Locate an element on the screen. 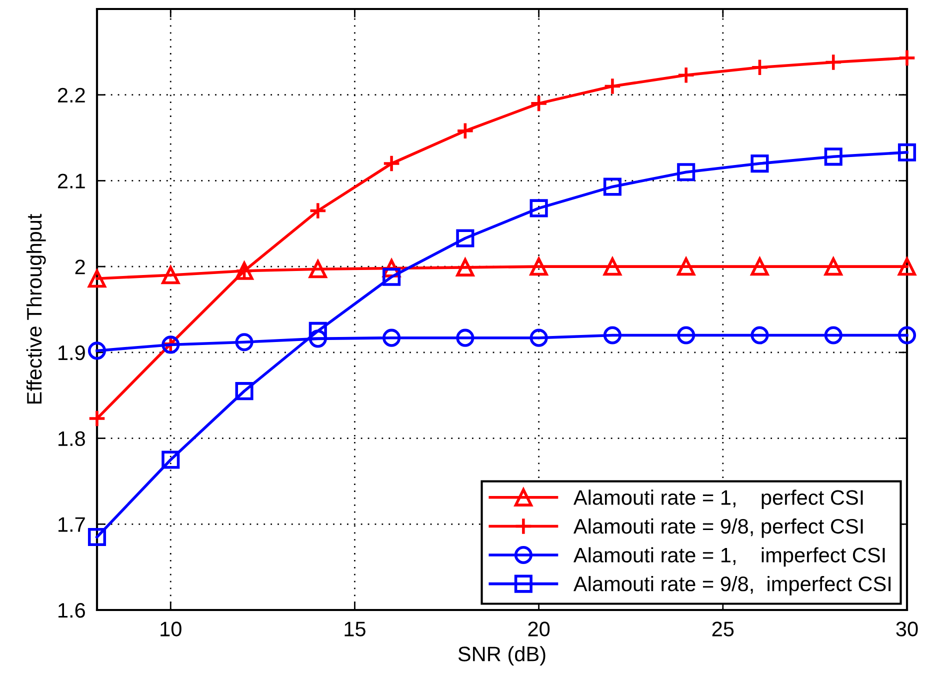  legend-label: Alamouti rate = 9/8, imperfect CSI is located at coordinates (732, 586).